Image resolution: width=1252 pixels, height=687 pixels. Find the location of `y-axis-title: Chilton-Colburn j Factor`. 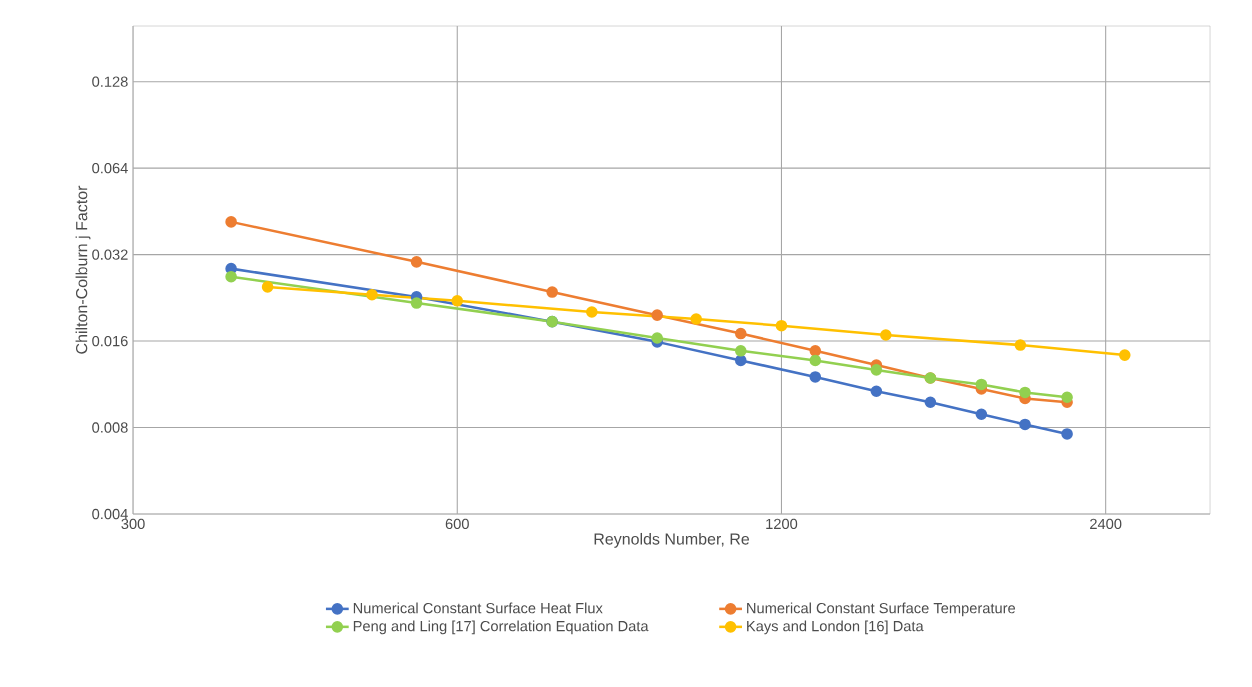

y-axis-title: Chilton-Colburn j Factor is located at coordinates (83, 269).